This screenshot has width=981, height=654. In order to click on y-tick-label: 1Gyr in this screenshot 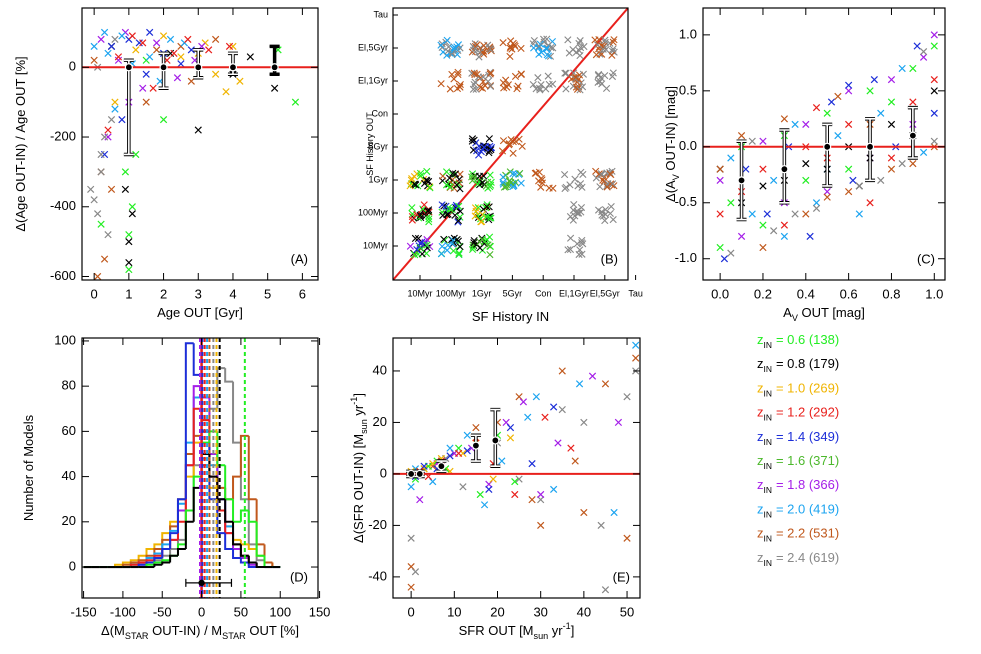, I will do `click(378, 179)`.